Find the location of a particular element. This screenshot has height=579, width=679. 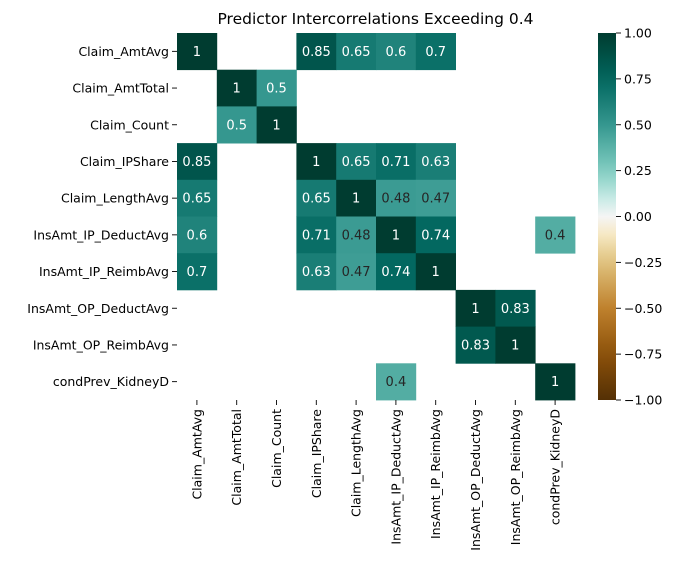

colorbar-tick-label: 0.75 is located at coordinates (638, 78).